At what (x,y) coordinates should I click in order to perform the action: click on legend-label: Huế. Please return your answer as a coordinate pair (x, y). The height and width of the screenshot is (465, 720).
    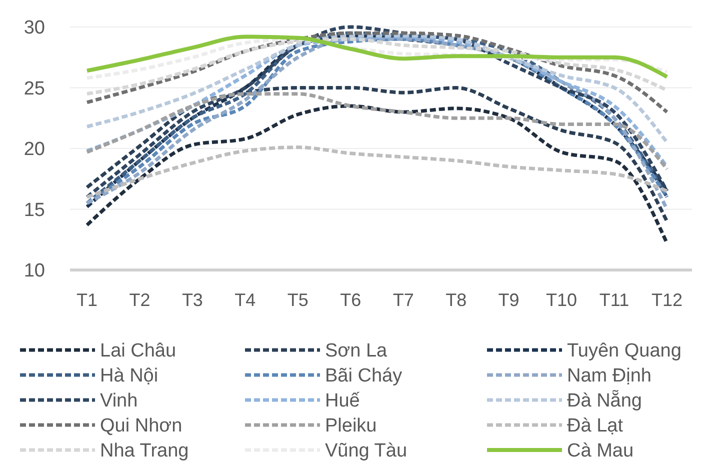
    Looking at the image, I should click on (342, 401).